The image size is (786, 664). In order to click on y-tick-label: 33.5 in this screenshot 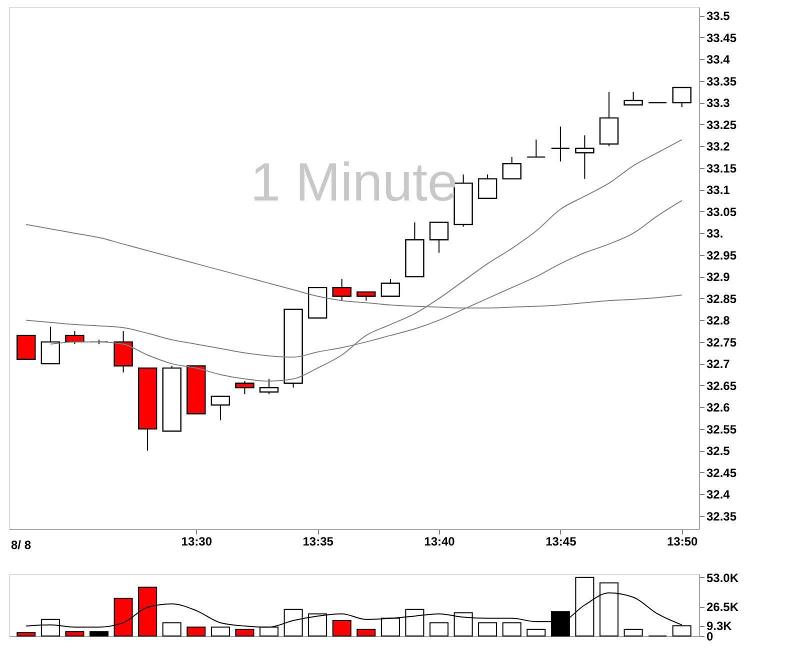, I will do `click(718, 16)`.